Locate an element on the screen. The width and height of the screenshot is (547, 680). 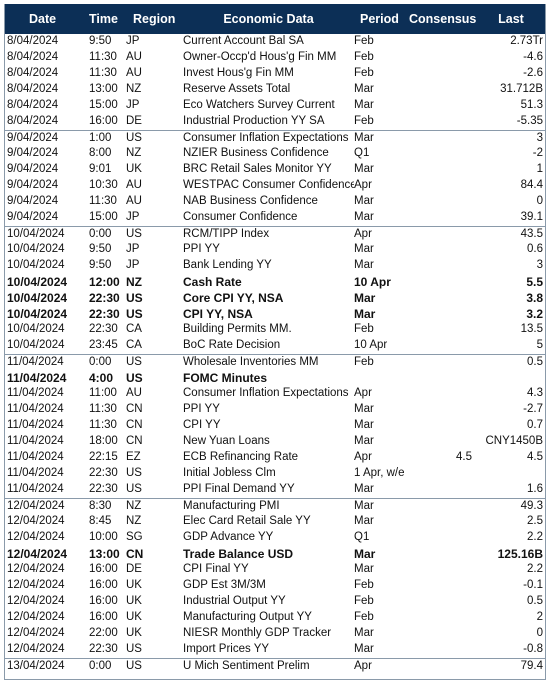
cell-last: 0 is located at coordinates (509, 201).